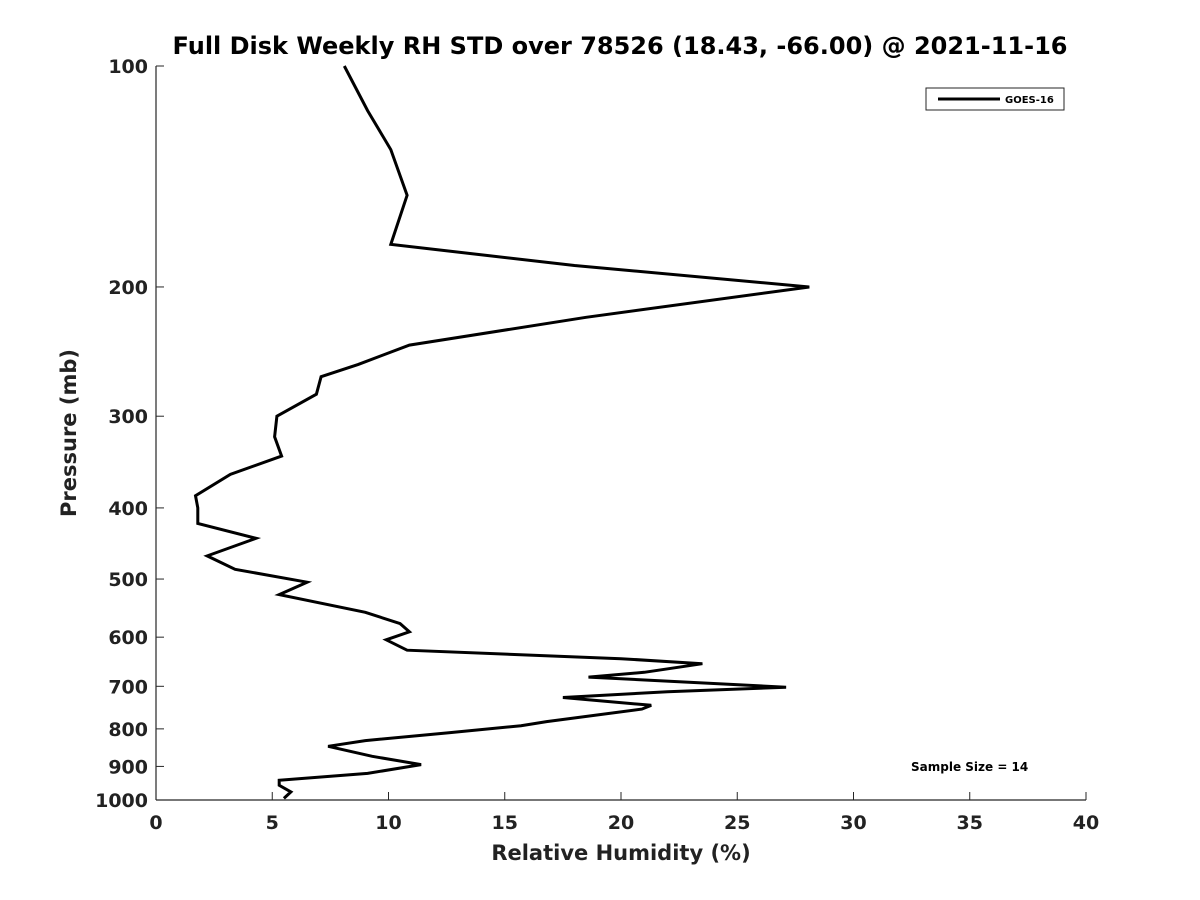 Image resolution: width=1200 pixels, height=900 pixels. What do you see at coordinates (121, 801) in the screenshot?
I see `y-tick-label: 1000` at bounding box center [121, 801].